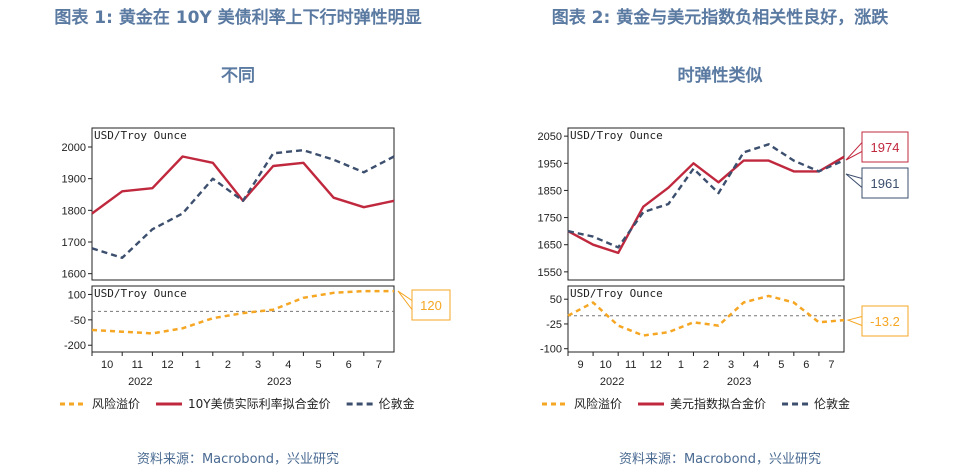  I want to click on top-y-tick-label: 1800, so click(74, 211).